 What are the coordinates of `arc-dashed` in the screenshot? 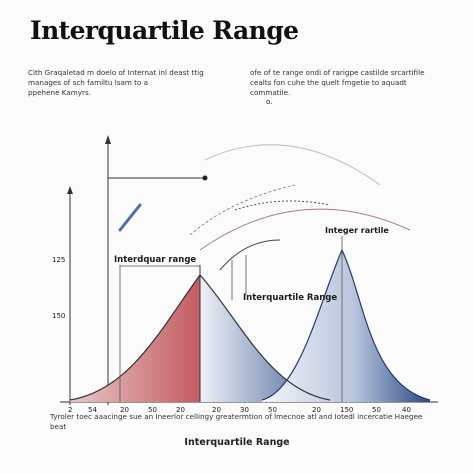 It's located at (282, 205).